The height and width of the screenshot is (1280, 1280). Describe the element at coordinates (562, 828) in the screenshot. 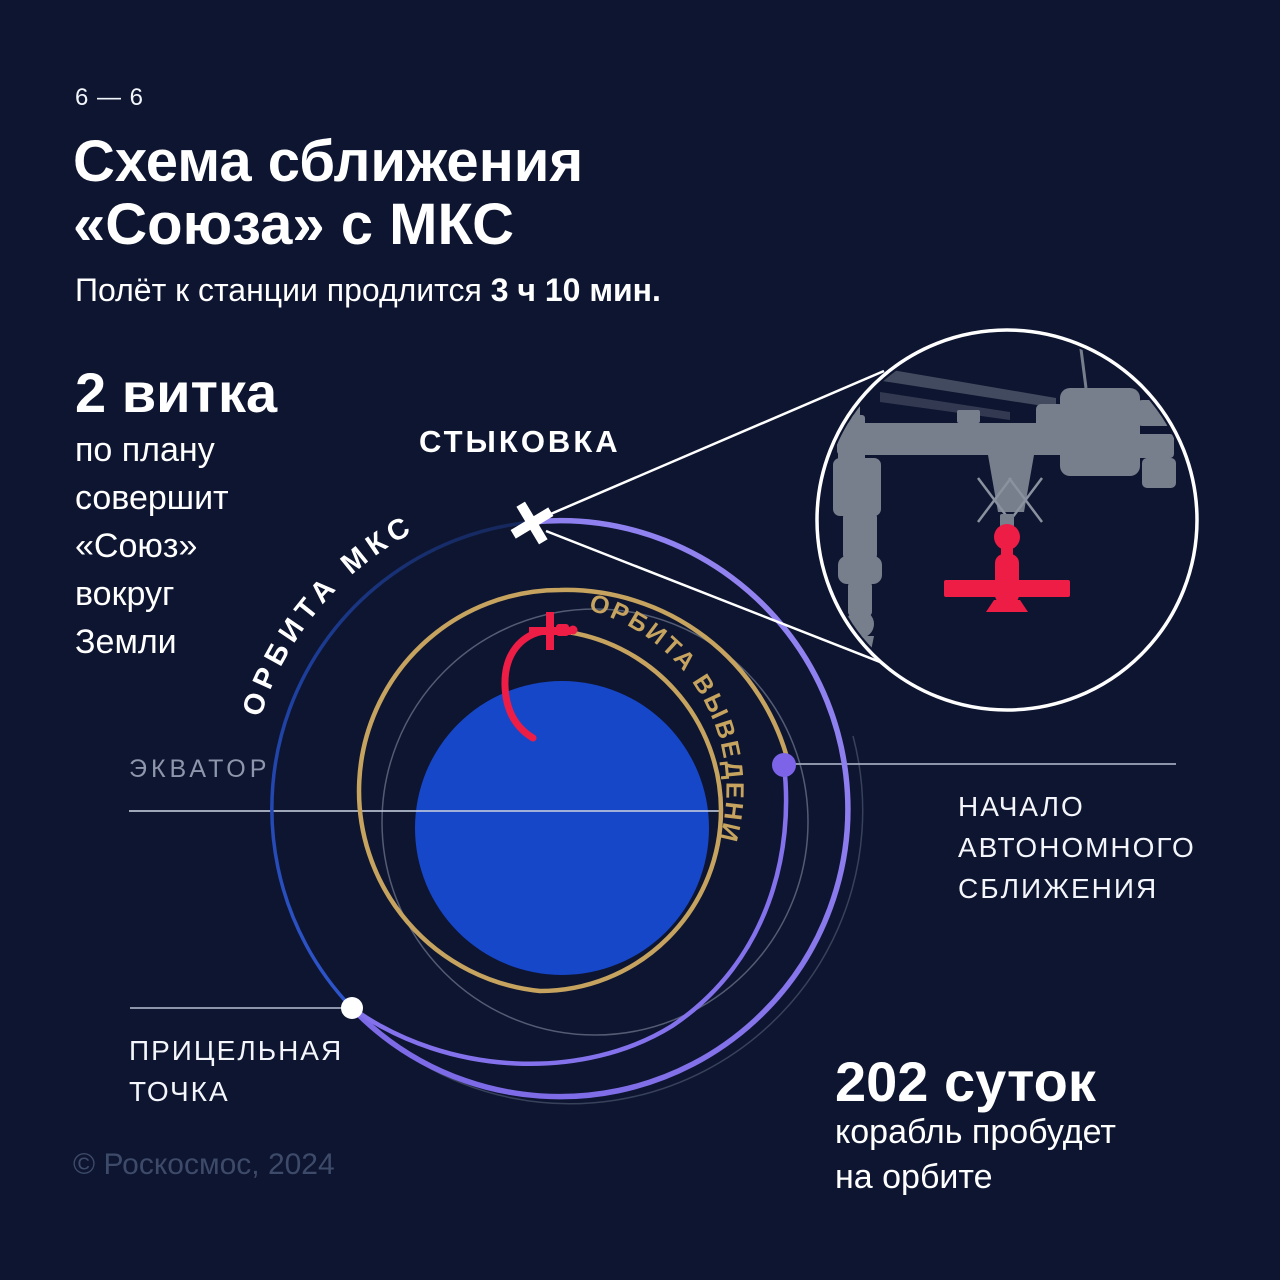

I see `earth` at that location.